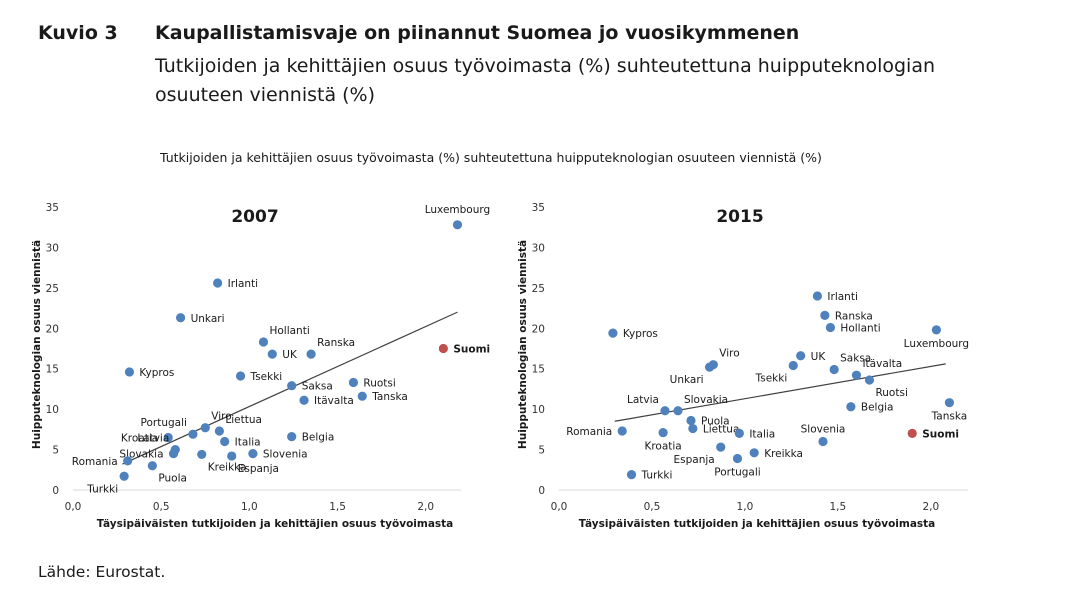 The image size is (1083, 589). I want to click on chart-2015-point-portugali, so click(737, 458).